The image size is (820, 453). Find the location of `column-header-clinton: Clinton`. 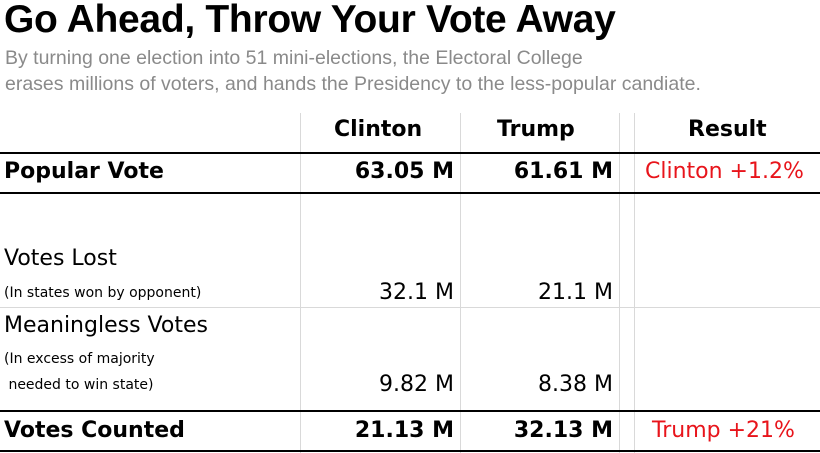

column-header-clinton: Clinton is located at coordinates (378, 129).